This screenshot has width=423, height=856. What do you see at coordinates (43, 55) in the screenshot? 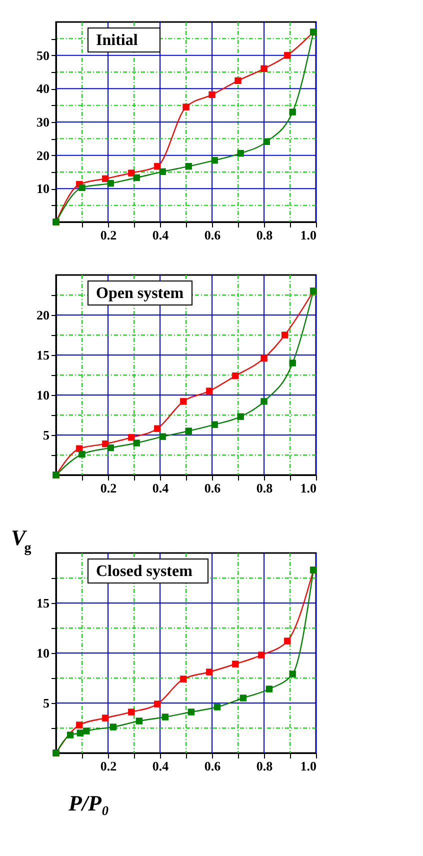
I see `y-tick-label: 50` at bounding box center [43, 55].